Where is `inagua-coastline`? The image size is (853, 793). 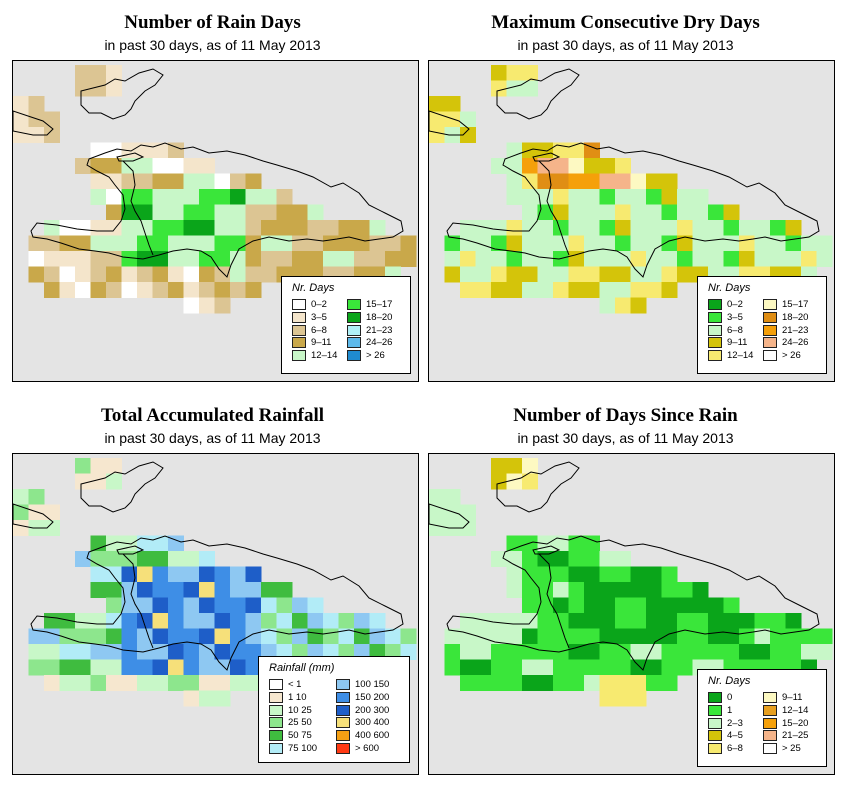 inagua-coastline is located at coordinates (122, 94).